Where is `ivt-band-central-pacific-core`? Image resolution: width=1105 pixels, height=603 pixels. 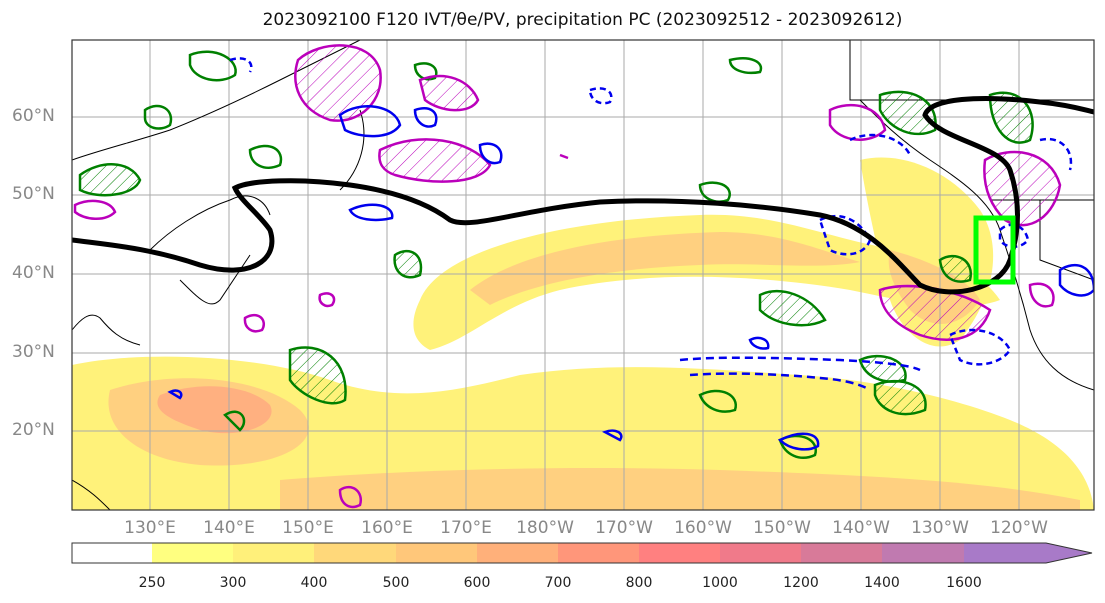
ivt-band-central-pacific-core is located at coordinates (665, 268).